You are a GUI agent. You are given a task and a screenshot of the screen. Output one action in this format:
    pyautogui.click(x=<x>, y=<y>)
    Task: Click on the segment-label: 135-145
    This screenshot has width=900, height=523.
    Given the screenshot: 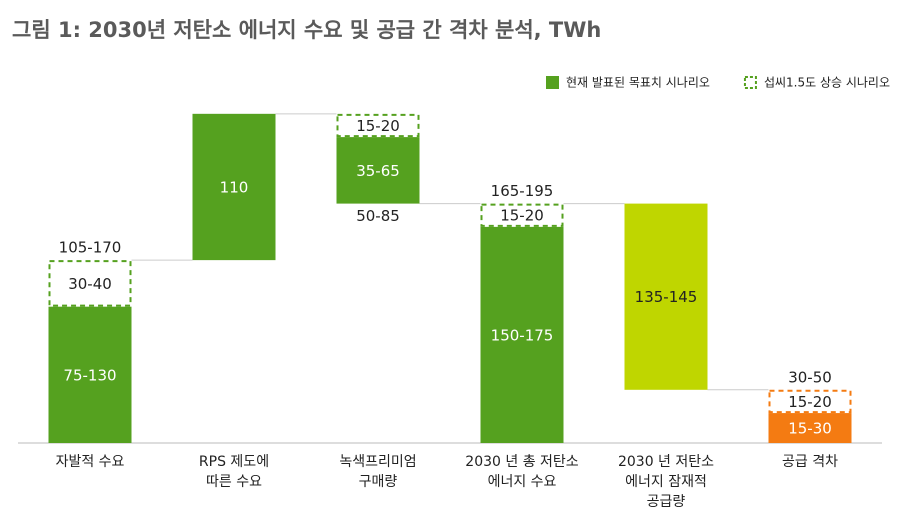 What is the action you would take?
    pyautogui.click(x=666, y=297)
    